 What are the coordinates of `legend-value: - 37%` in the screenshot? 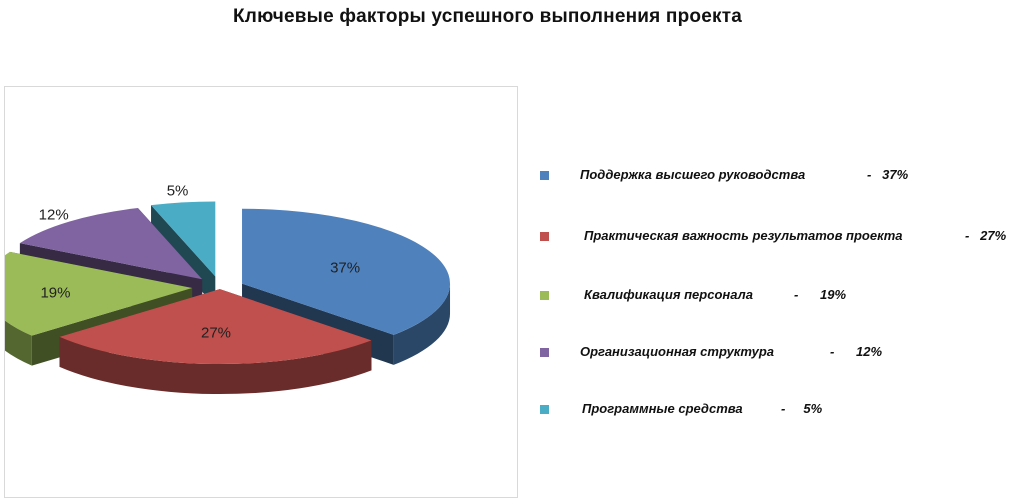 It's located at (888, 174).